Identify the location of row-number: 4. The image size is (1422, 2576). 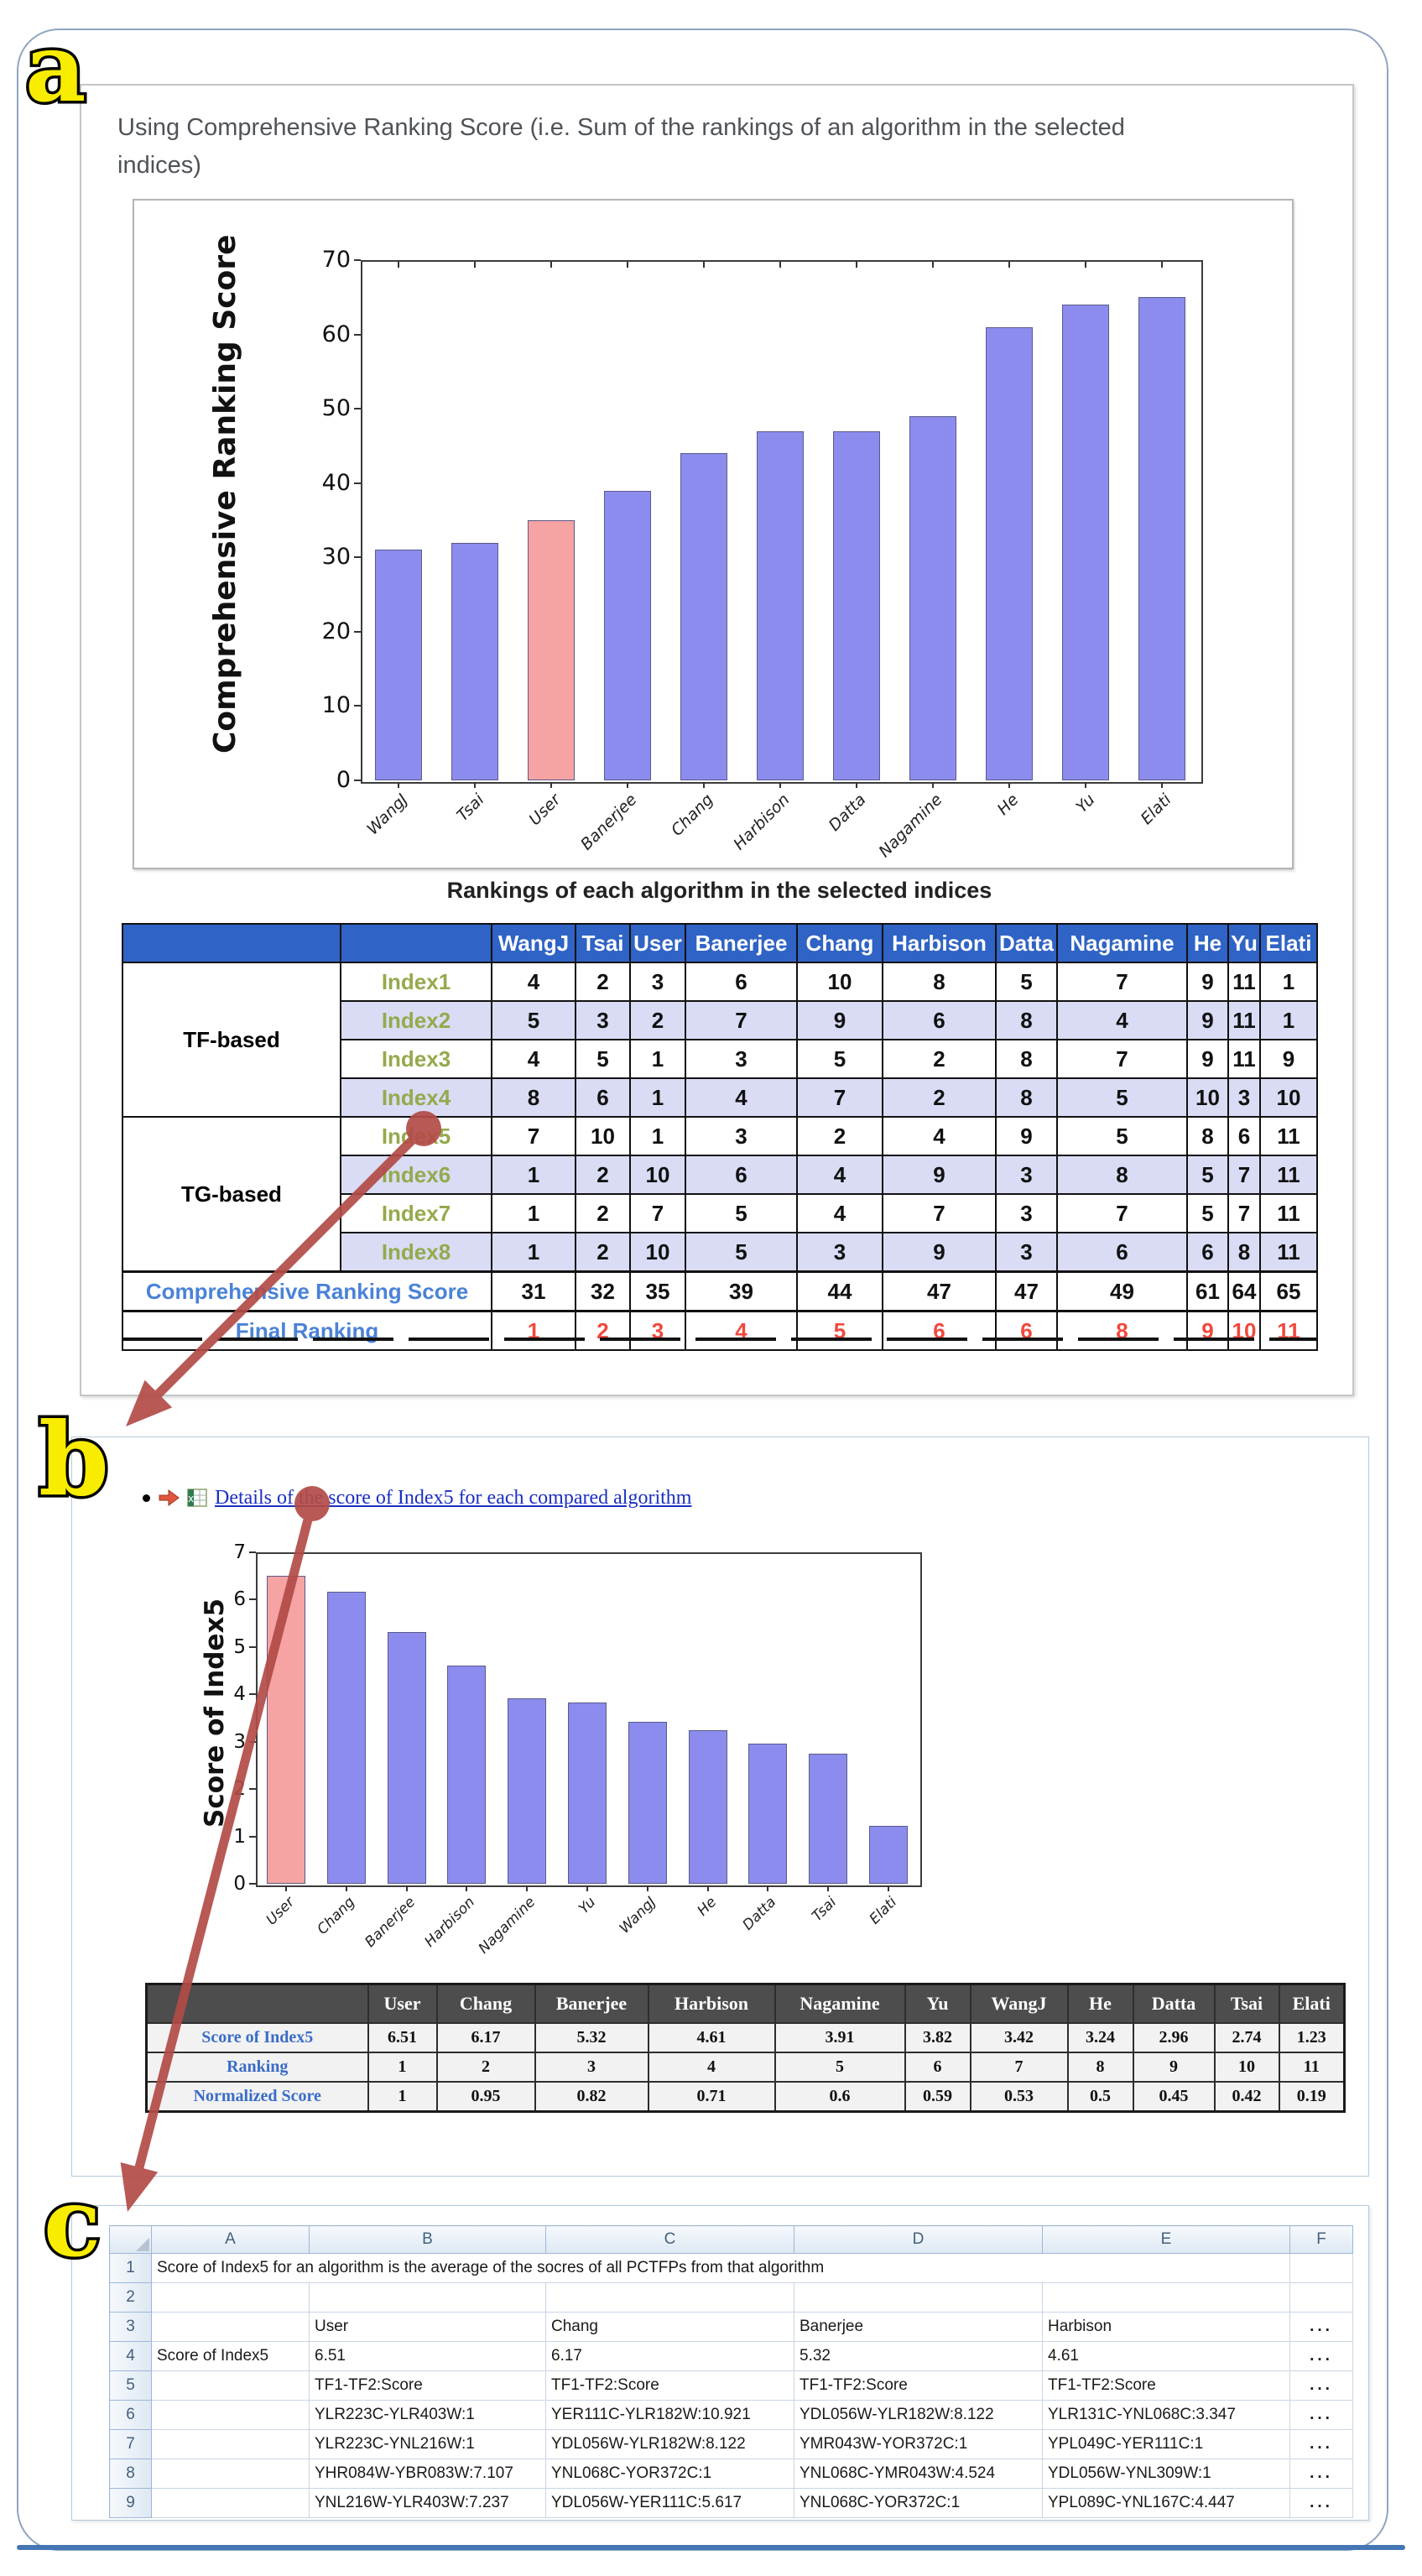
(130, 2356).